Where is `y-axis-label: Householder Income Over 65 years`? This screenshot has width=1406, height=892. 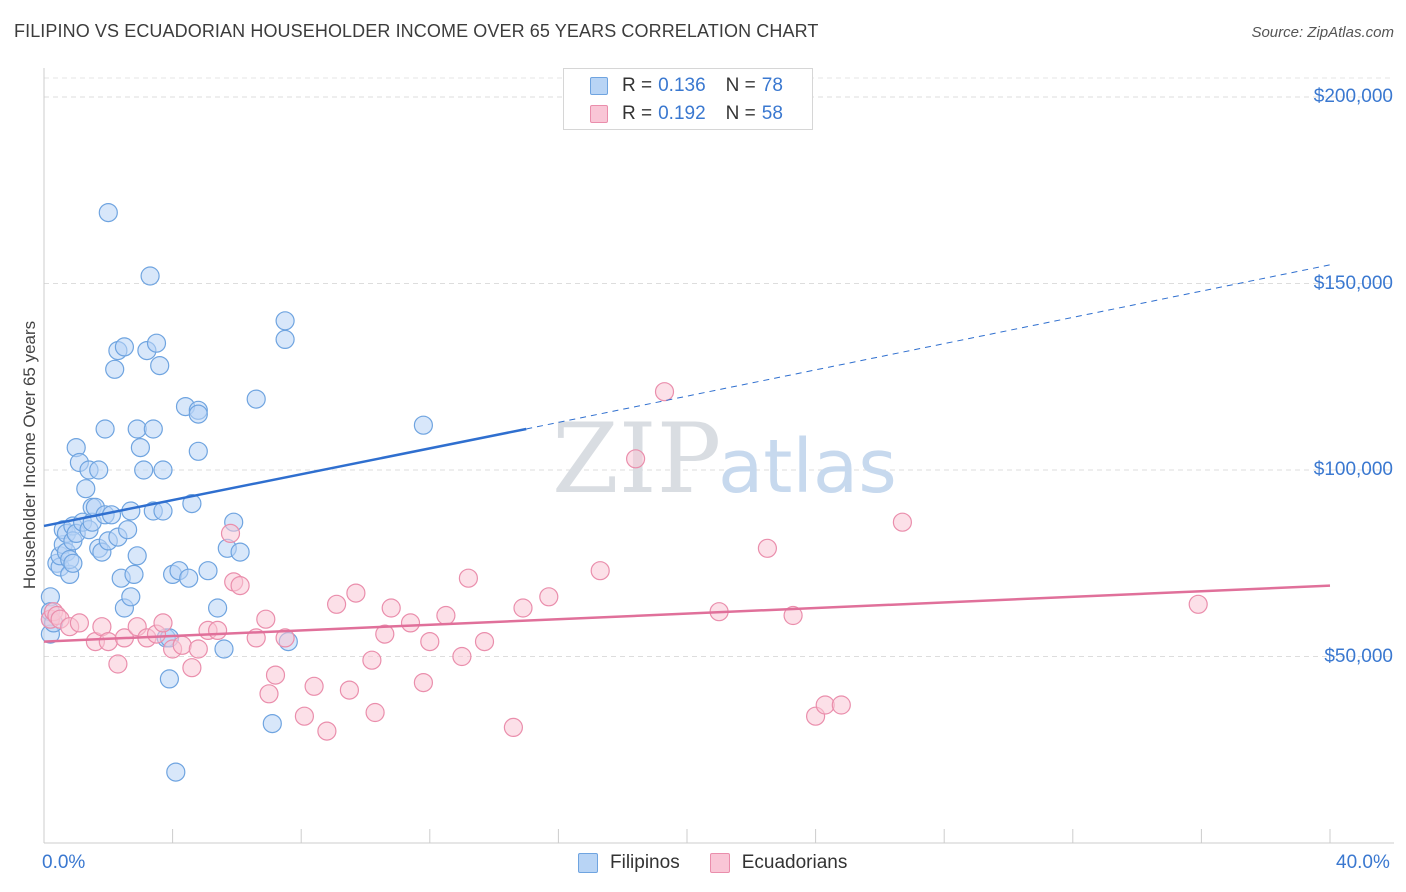
y-axis-label: Householder Income Over 65 years is located at coordinates (29, 455).